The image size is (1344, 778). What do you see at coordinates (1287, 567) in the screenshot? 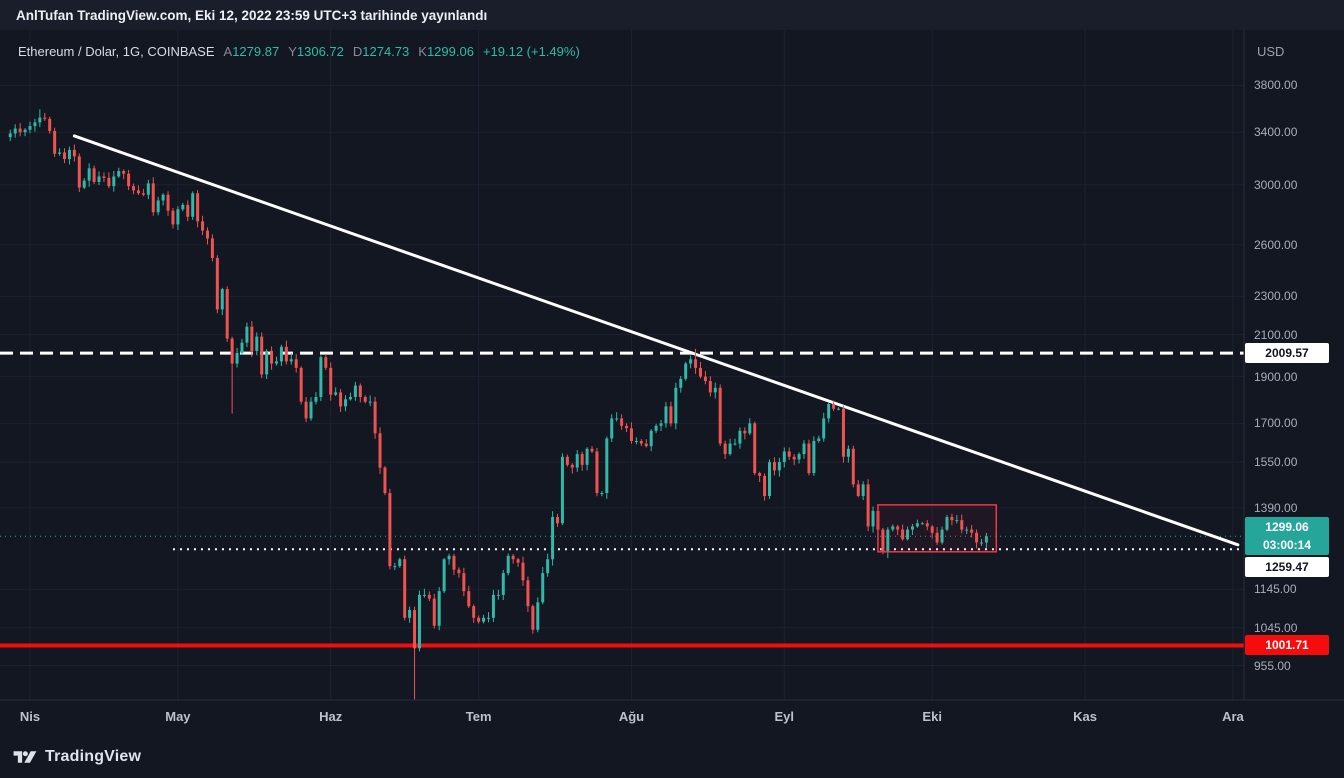
I see `recent-low-badge: 1259.47` at bounding box center [1287, 567].